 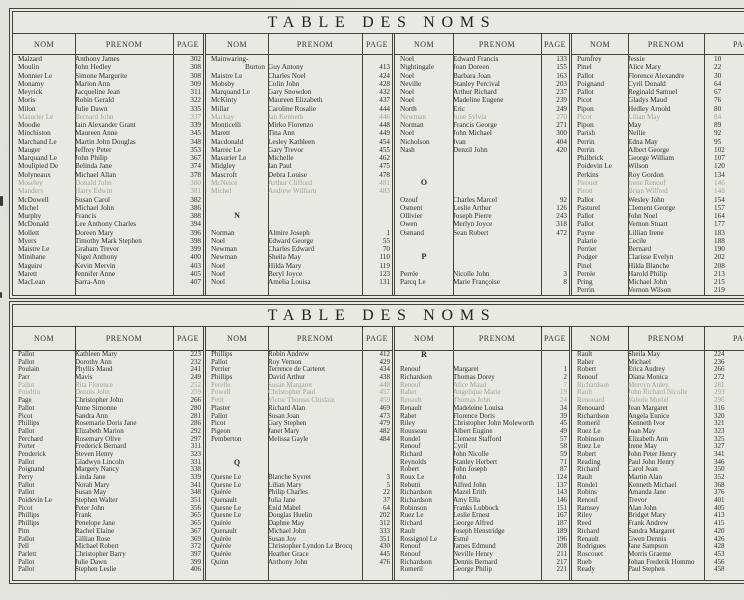 What do you see at coordinates (93, 166) in the screenshot?
I see `prenom-cell: Belinda Jane` at bounding box center [93, 166].